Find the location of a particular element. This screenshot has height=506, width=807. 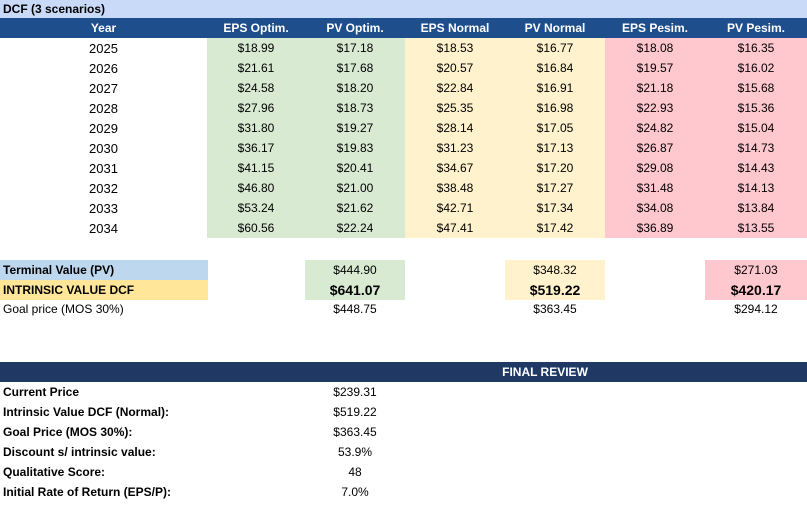

value-cell: $60.56 is located at coordinates (256, 228).